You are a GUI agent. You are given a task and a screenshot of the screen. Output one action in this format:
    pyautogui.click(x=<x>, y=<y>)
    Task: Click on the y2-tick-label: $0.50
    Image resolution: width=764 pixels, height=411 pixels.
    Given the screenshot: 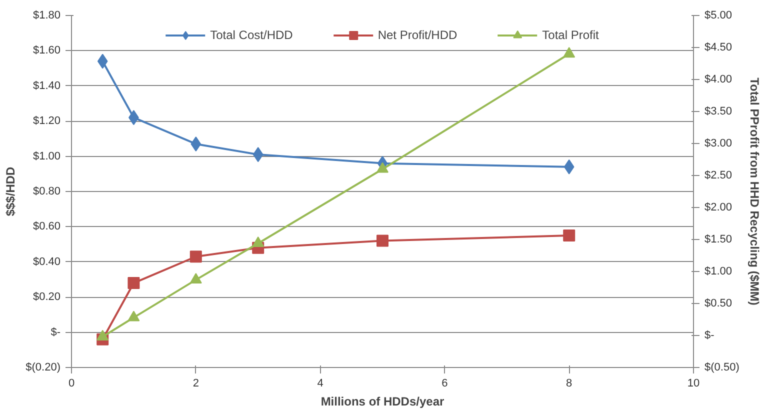 What is the action you would take?
    pyautogui.click(x=718, y=304)
    